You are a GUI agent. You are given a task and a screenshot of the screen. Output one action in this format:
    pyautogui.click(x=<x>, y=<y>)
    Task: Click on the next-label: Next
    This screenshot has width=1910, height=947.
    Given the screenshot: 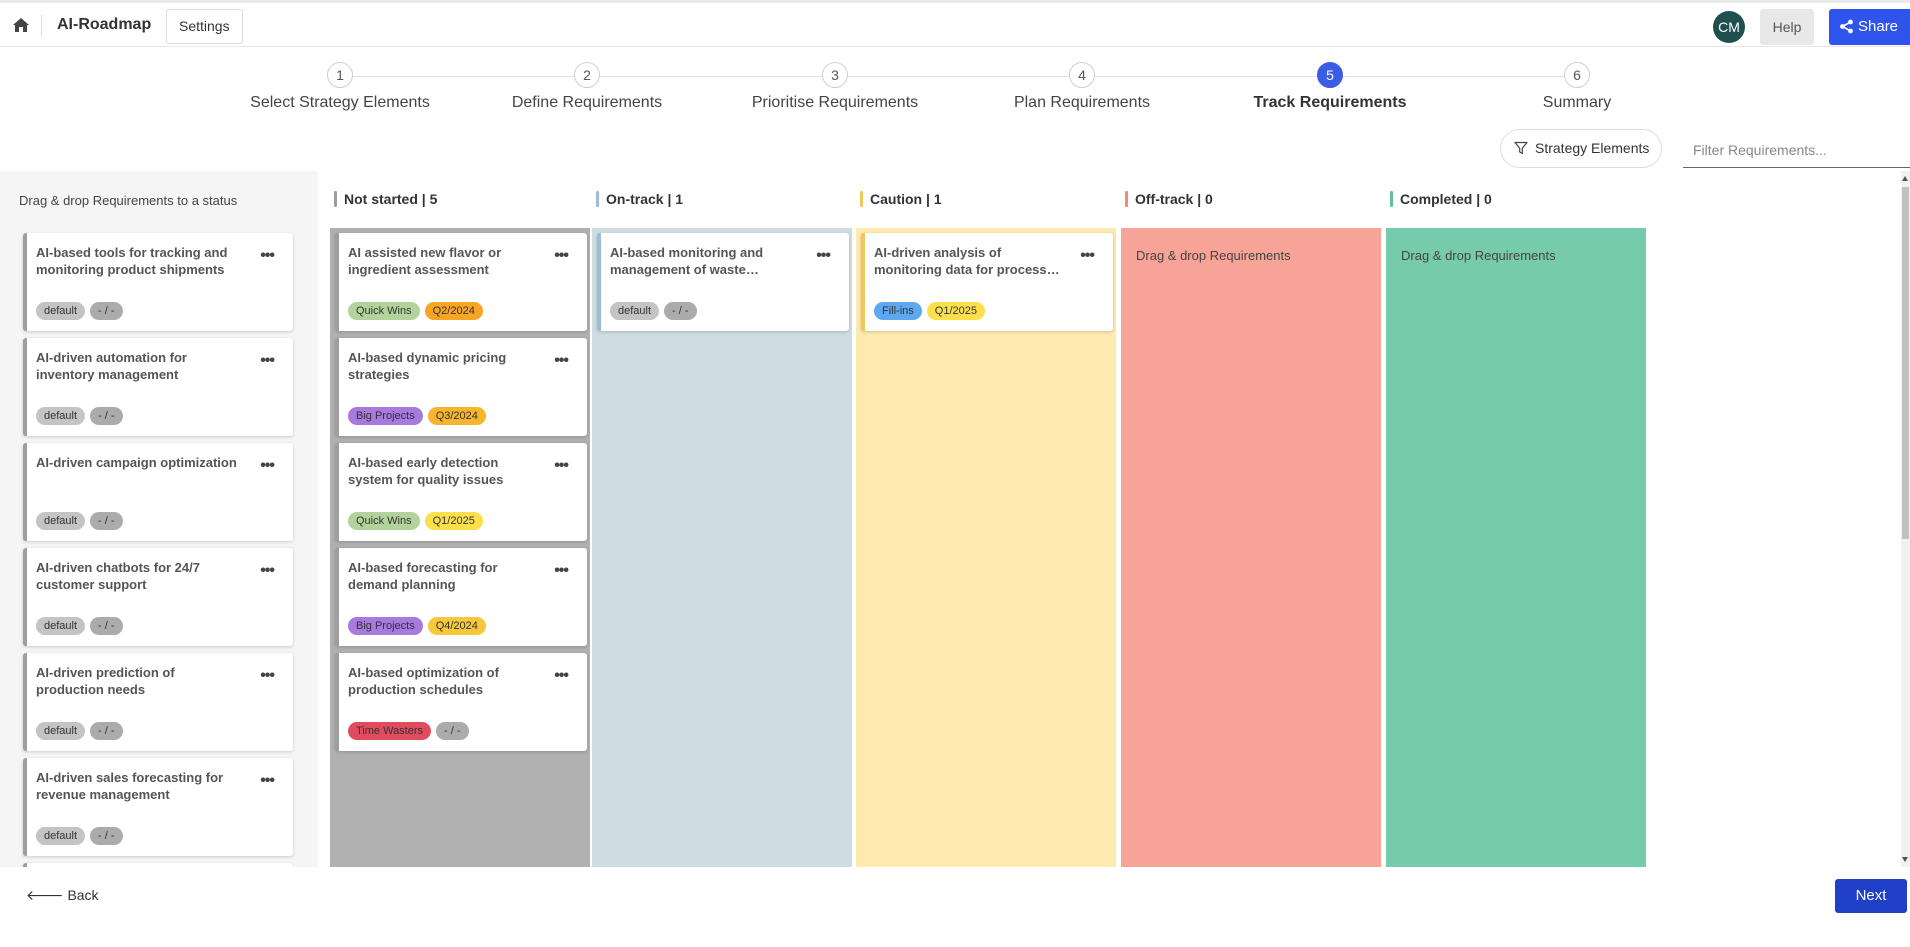 What is the action you would take?
    pyautogui.click(x=1871, y=895)
    